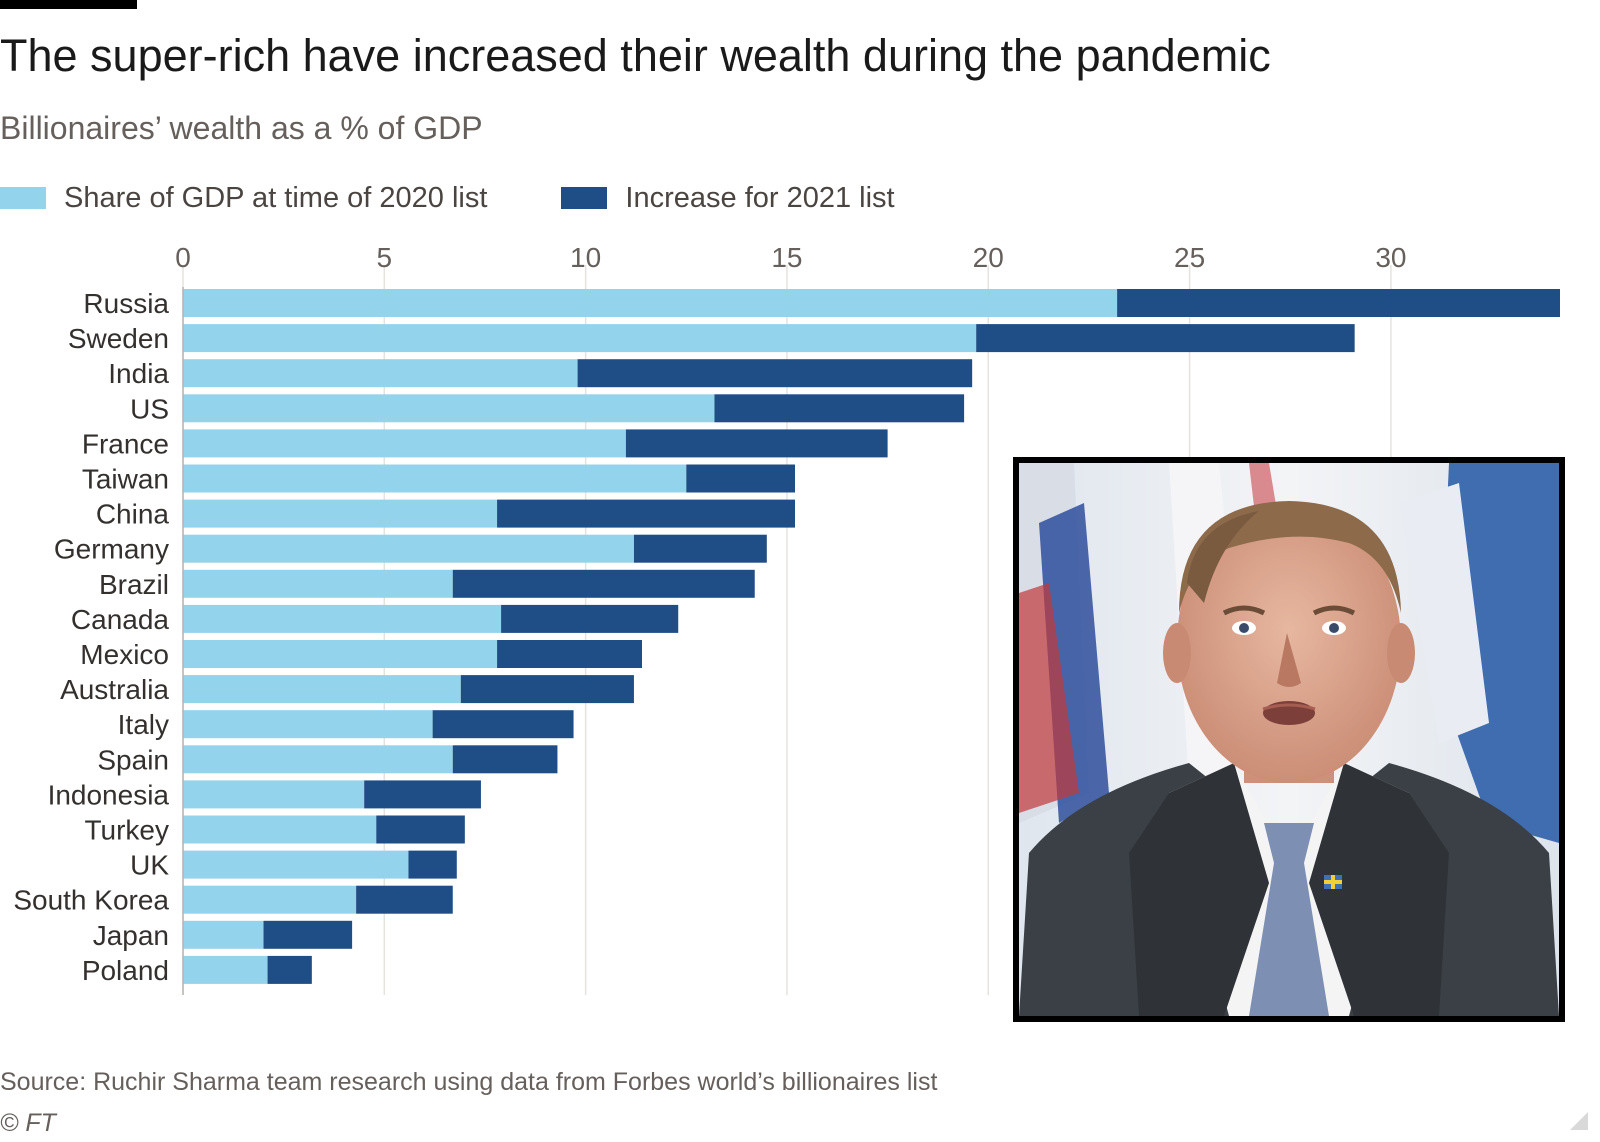  What do you see at coordinates (149, 865) in the screenshot?
I see `category-label-uk: UK` at bounding box center [149, 865].